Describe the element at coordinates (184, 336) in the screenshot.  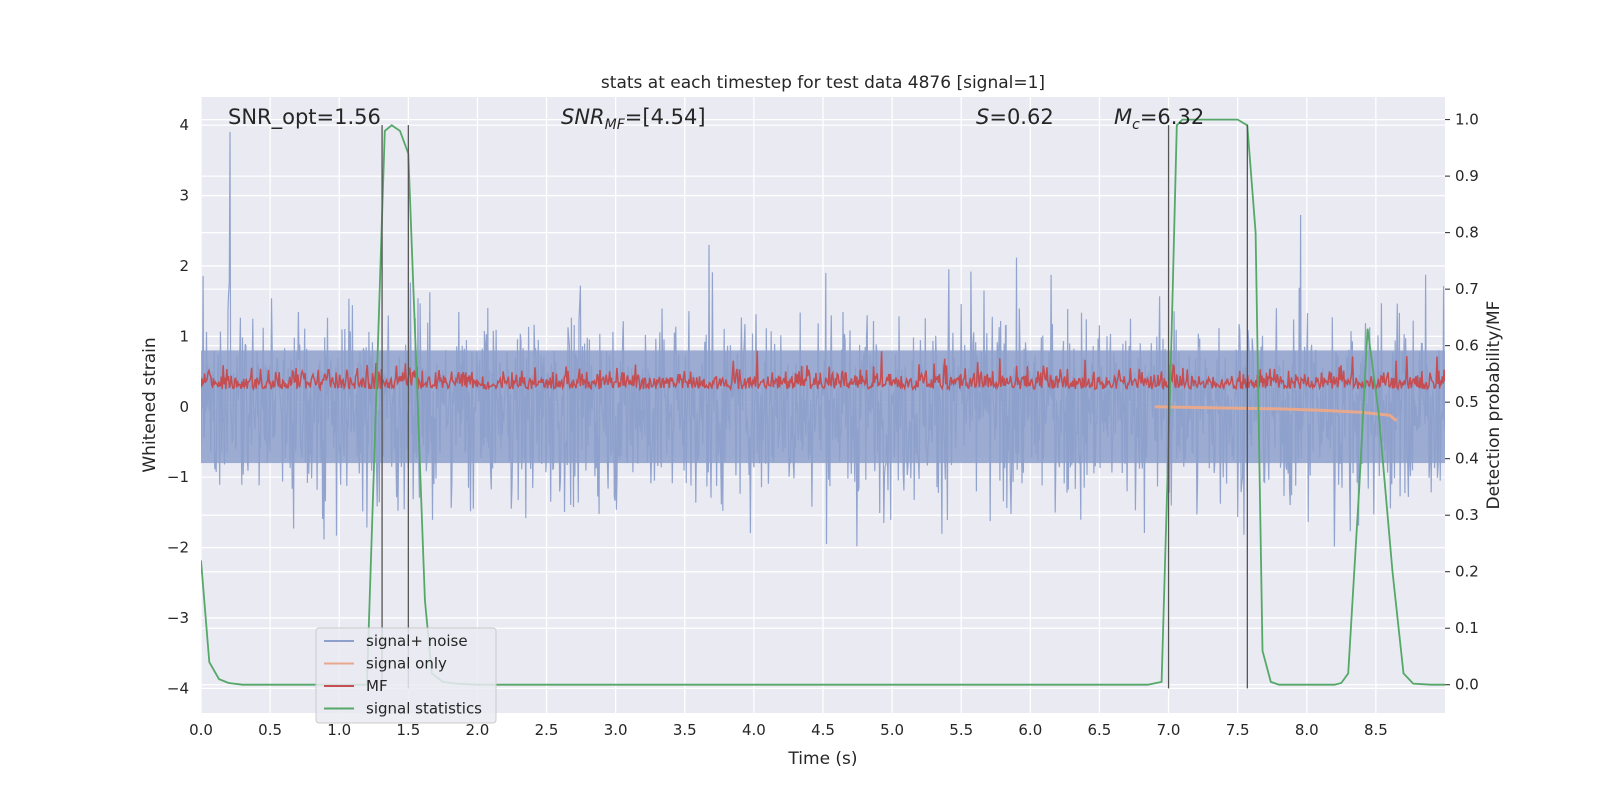
I see `y-left-tick-label: 1` at that location.